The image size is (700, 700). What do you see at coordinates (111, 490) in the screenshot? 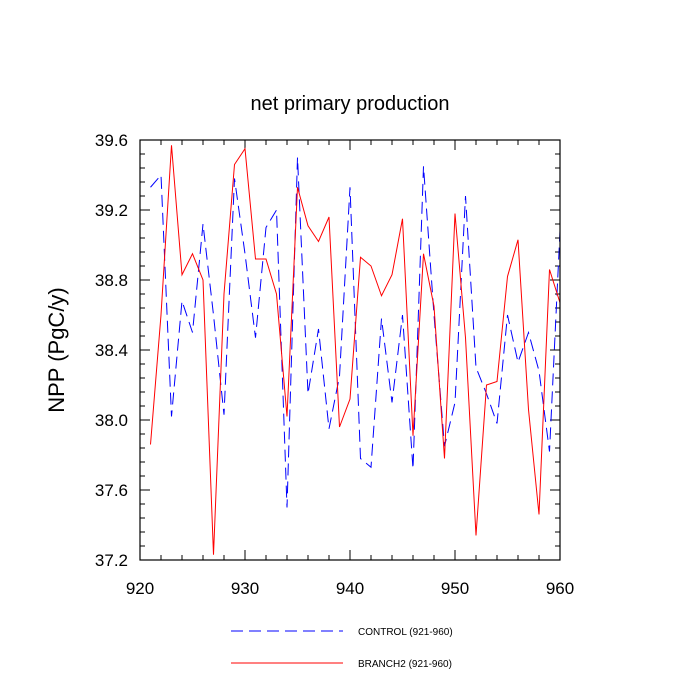
I see `y-tick-label: 37.6` at bounding box center [111, 490].